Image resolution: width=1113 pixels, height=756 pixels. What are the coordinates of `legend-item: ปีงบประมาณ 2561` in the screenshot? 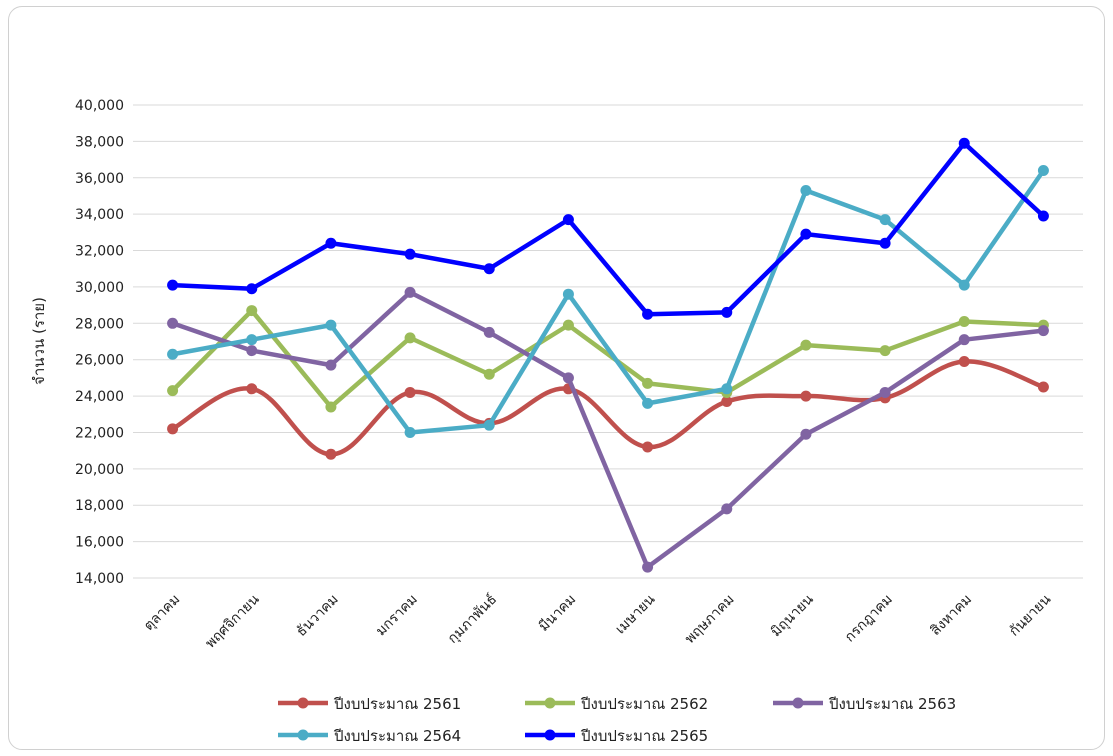 It's located at (369, 704).